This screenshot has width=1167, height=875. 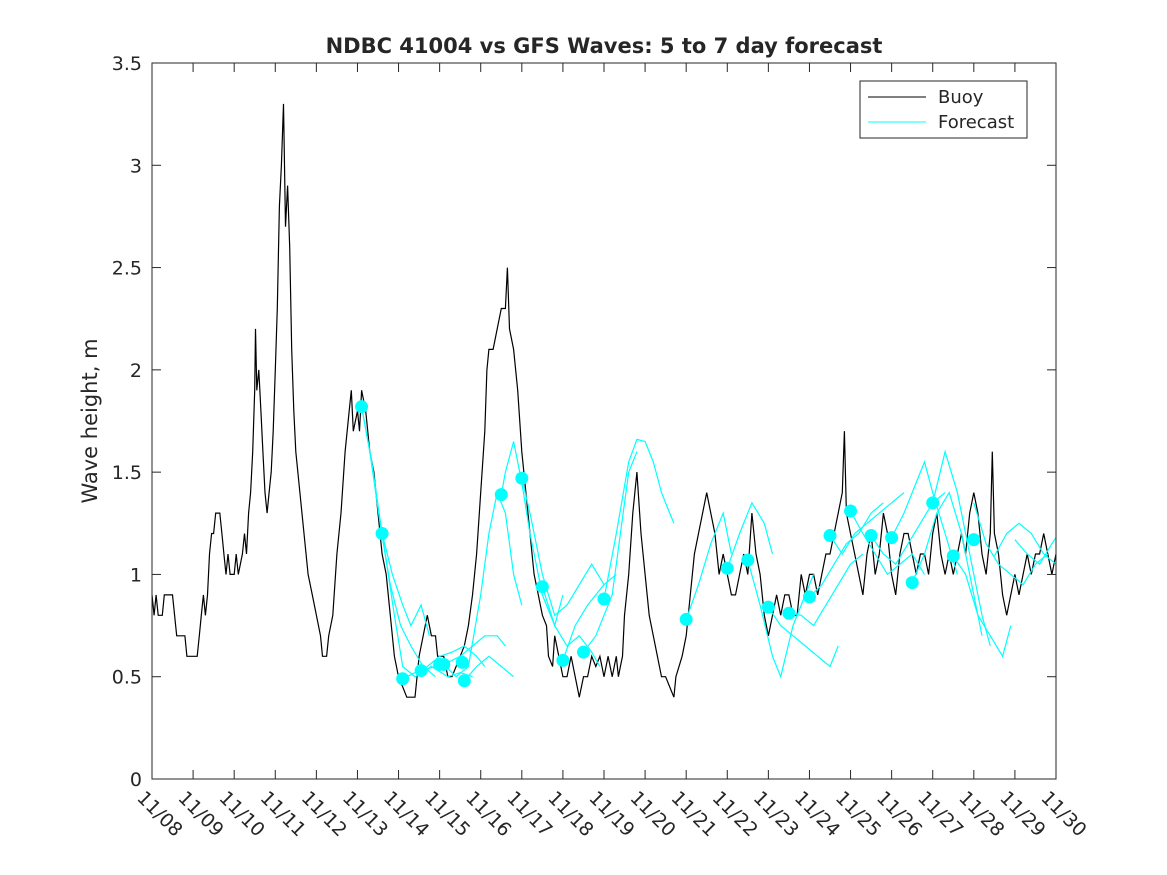 I want to click on y-tick-label: 3.5, so click(x=127, y=64).